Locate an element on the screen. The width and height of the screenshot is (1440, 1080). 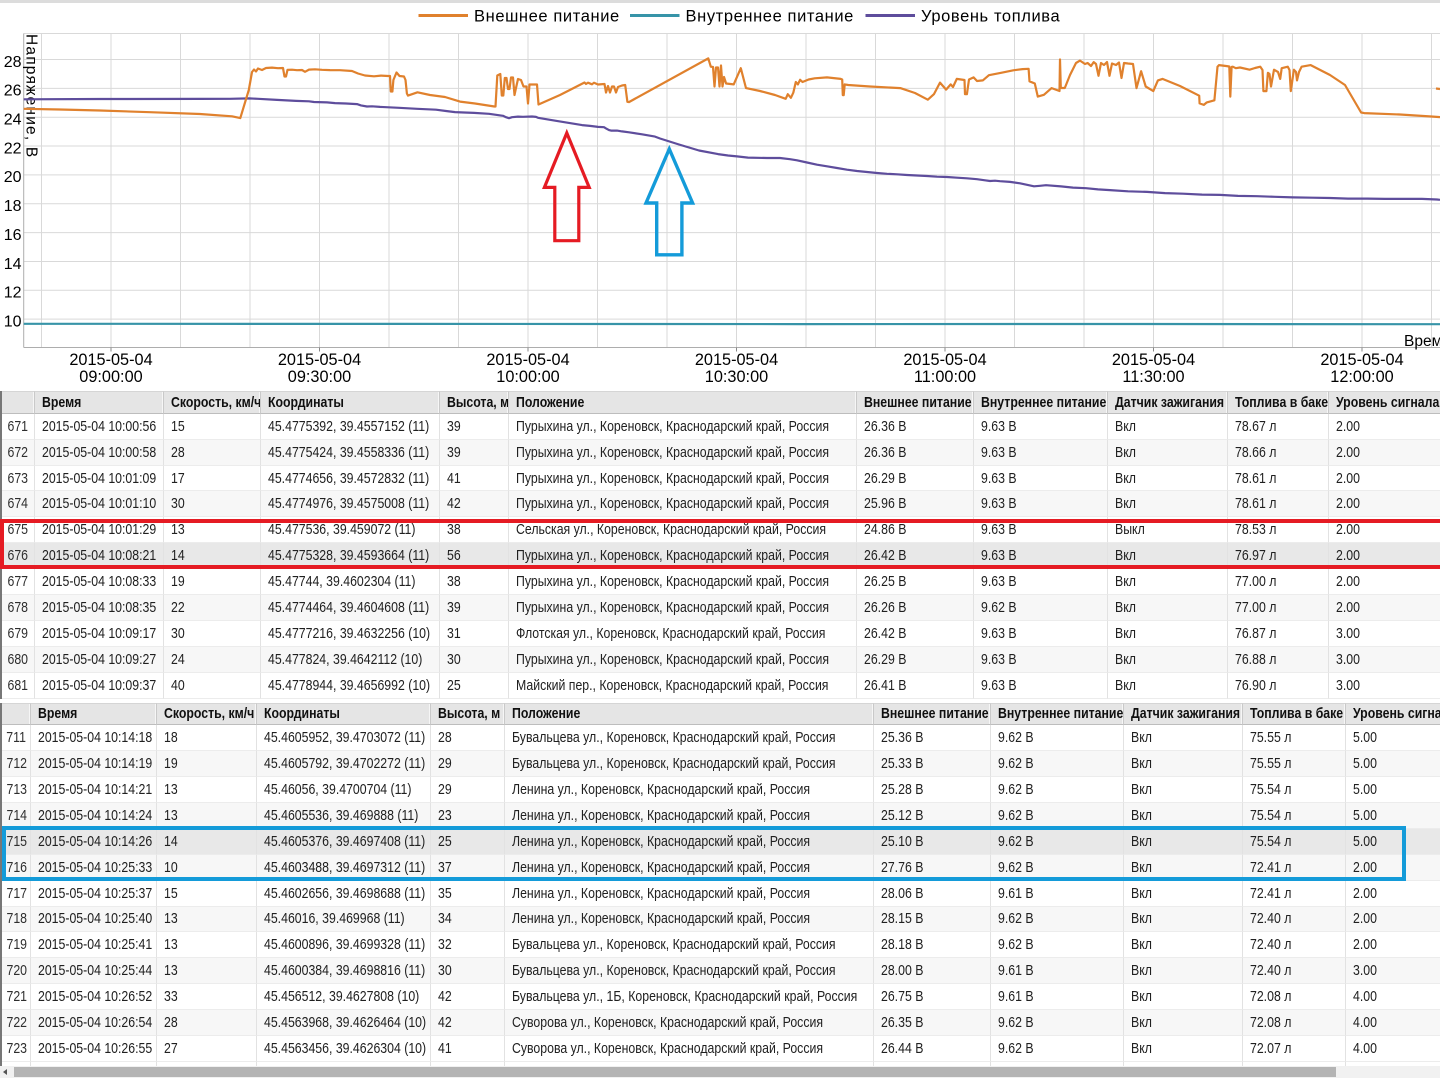
svg-text: 12 is located at coordinates (13, 293).